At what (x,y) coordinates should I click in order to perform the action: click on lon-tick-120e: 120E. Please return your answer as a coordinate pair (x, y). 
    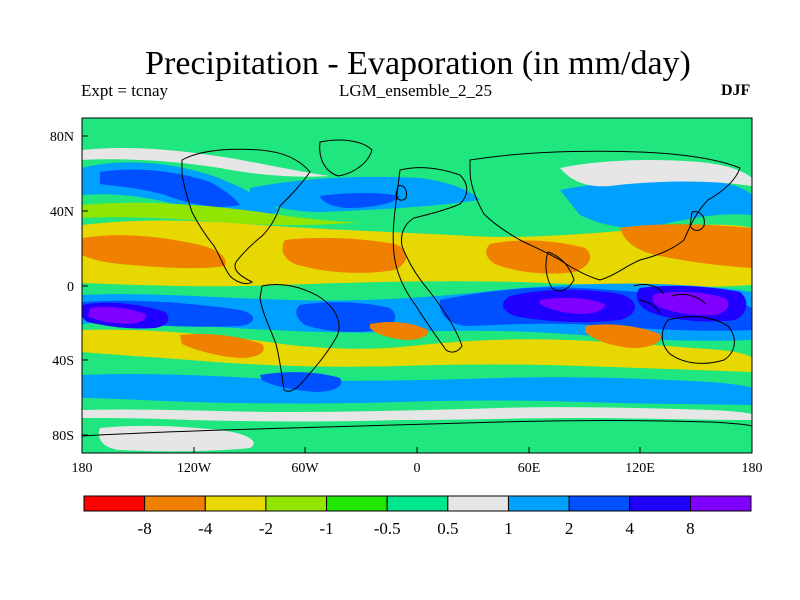
    Looking at the image, I should click on (640, 468).